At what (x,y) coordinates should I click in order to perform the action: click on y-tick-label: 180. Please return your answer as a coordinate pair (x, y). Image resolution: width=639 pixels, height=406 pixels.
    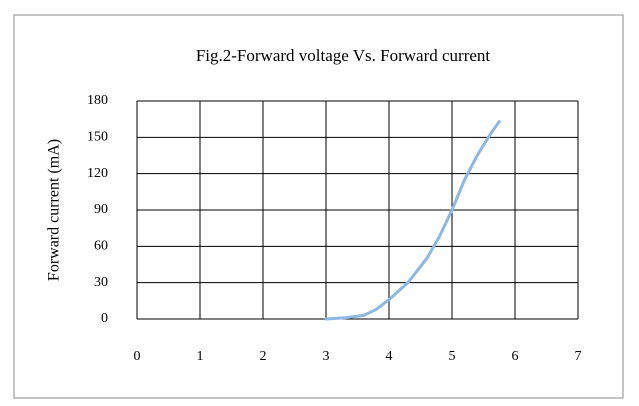
    Looking at the image, I should click on (97, 100).